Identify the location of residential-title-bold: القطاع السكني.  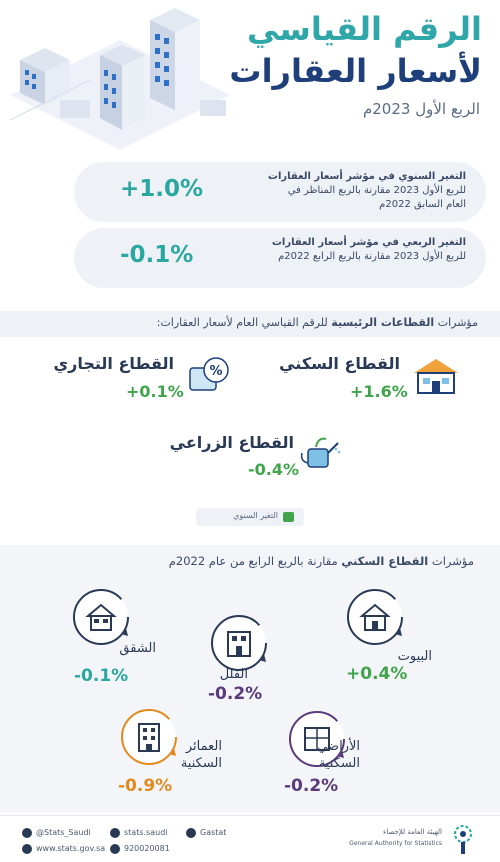
(385, 561).